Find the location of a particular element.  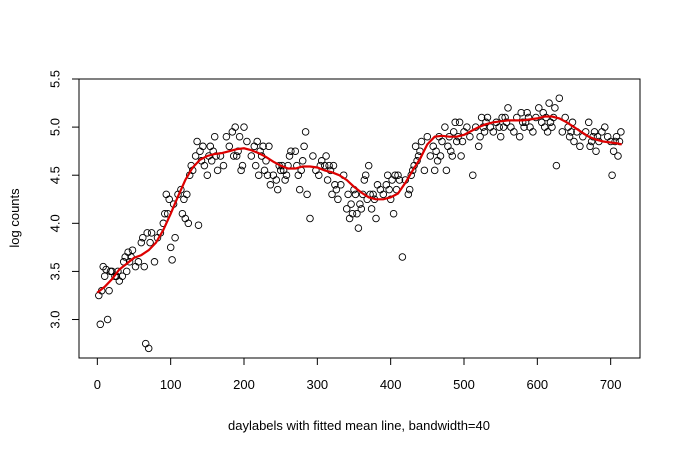

y-tick-label: 3.0 is located at coordinates (55, 319).